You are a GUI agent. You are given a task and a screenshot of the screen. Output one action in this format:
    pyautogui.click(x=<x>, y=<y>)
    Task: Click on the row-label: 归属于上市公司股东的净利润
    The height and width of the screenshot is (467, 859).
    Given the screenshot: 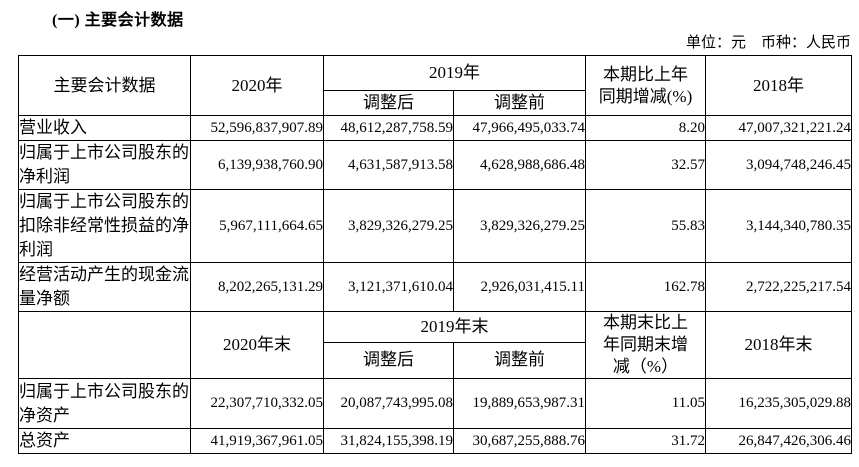 What is the action you would take?
    pyautogui.click(x=104, y=165)
    